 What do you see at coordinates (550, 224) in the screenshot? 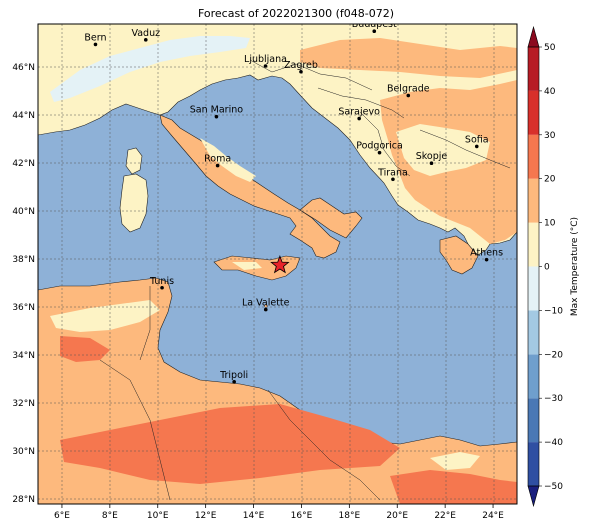
I see `colorbar-tick-label: 10` at bounding box center [550, 224].